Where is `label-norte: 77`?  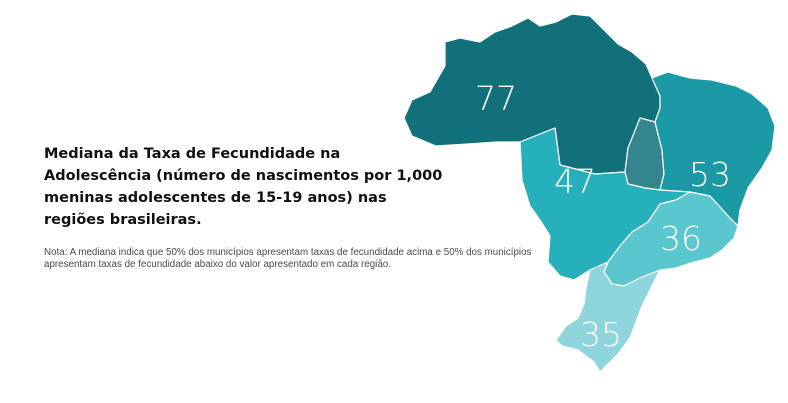 label-norte: 77 is located at coordinates (496, 98).